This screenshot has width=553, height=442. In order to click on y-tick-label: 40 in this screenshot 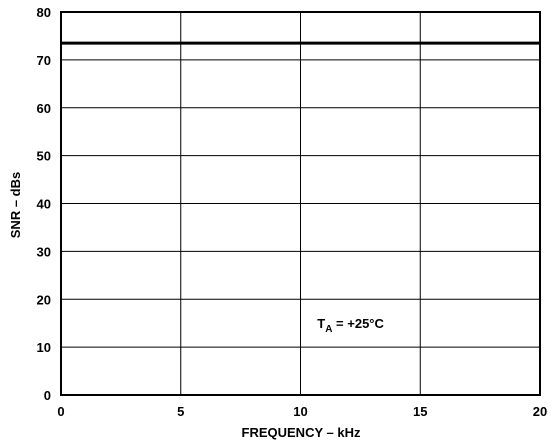, I will do `click(44, 204)`.